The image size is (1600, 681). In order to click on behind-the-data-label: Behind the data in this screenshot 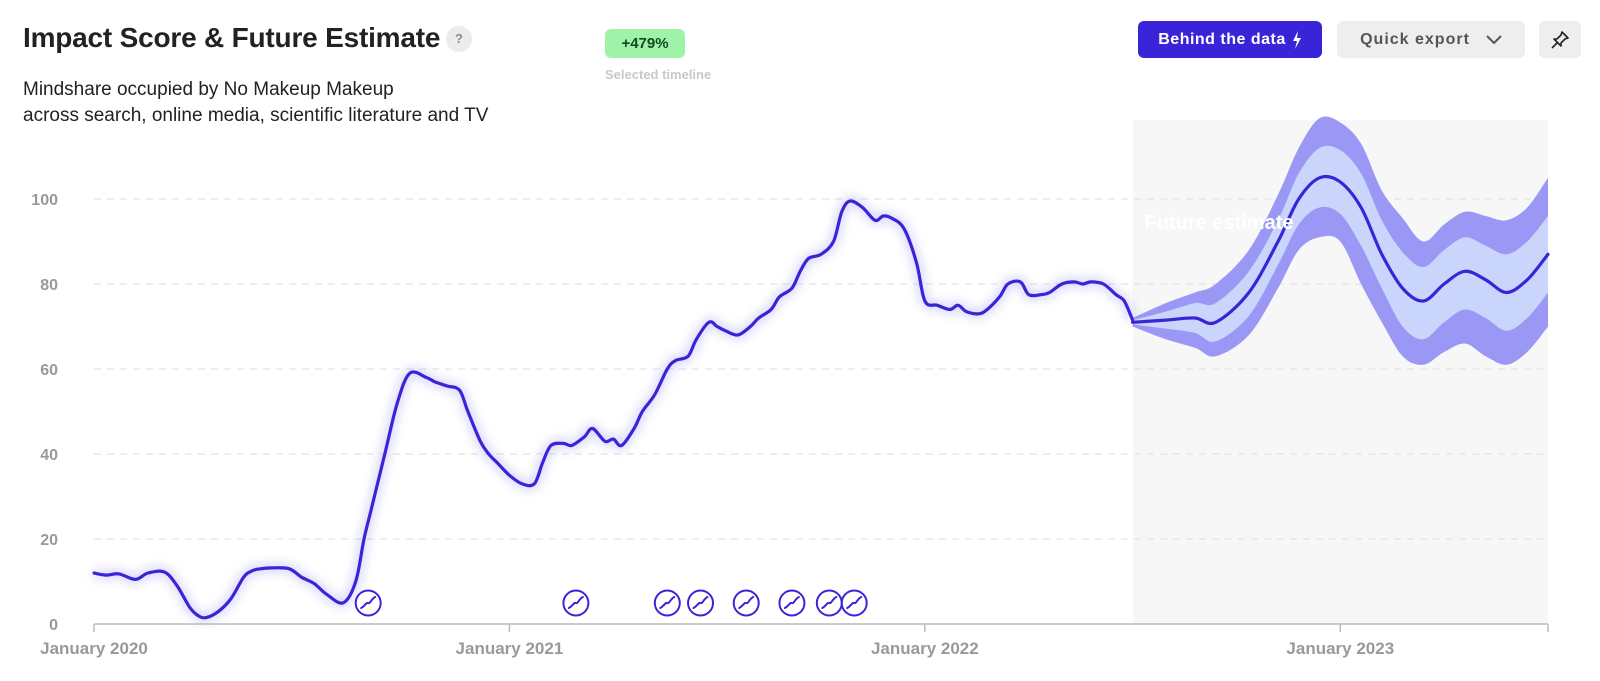, I will do `click(1222, 39)`.